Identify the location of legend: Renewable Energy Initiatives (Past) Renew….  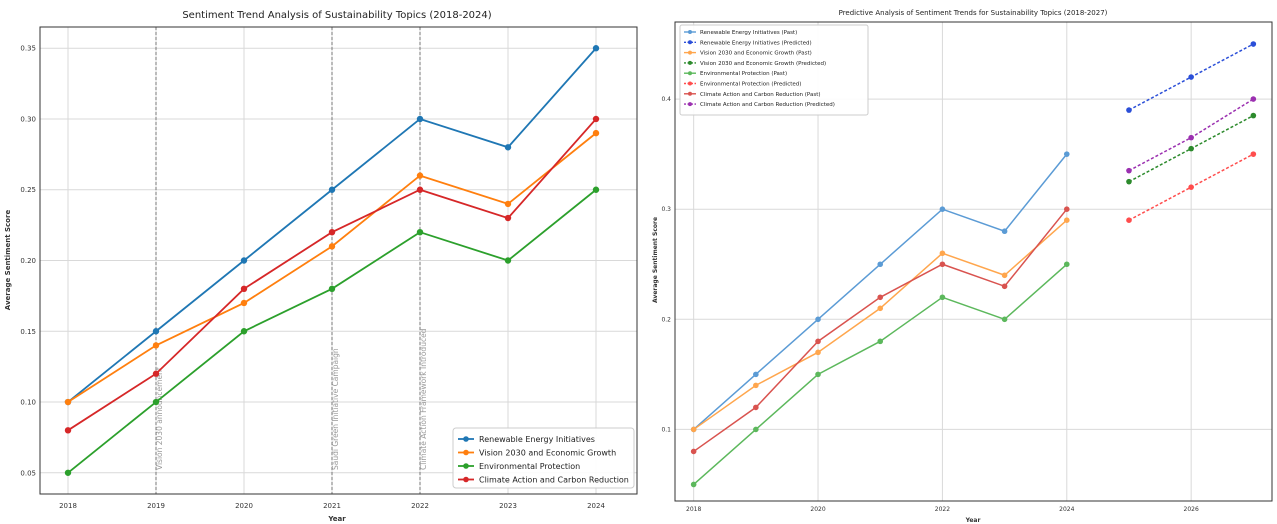
(774, 70).